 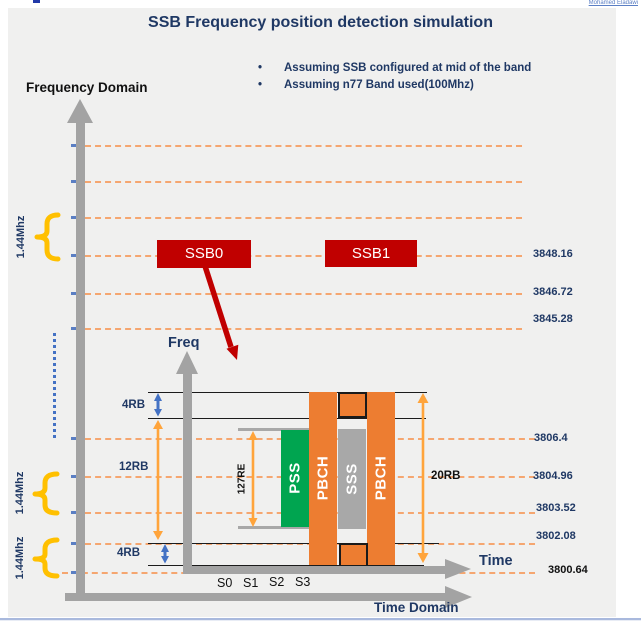 What do you see at coordinates (129, 553) in the screenshot?
I see `rb-count-label-bottom: 4RB` at bounding box center [129, 553].